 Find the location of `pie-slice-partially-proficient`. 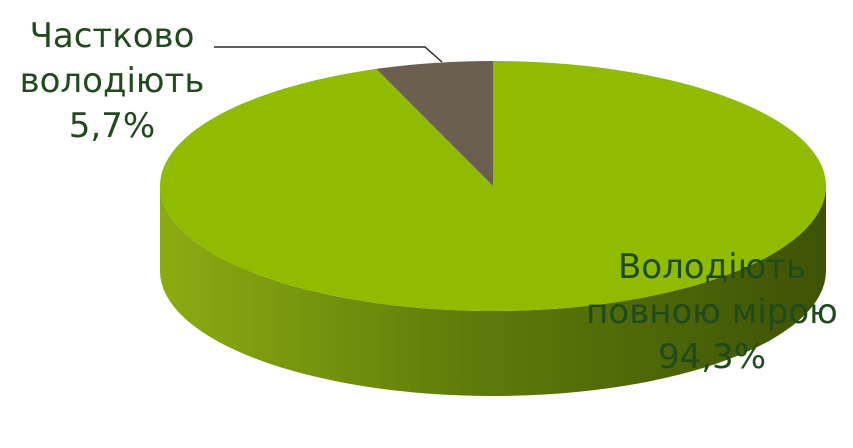

pie-slice-partially-proficient is located at coordinates (434, 123).